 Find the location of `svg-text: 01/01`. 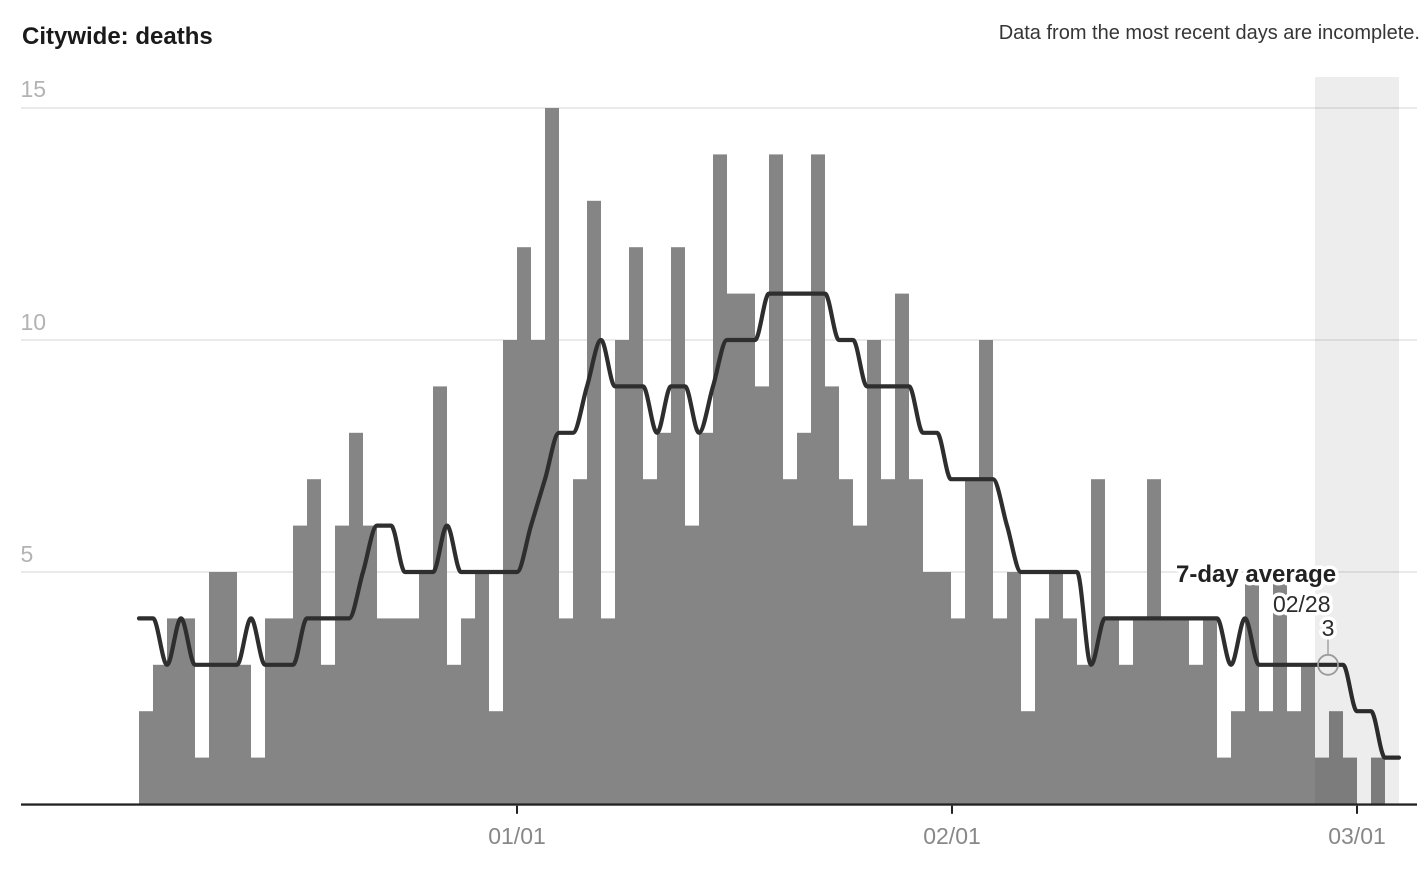

svg-text: 01/01 is located at coordinates (517, 836).